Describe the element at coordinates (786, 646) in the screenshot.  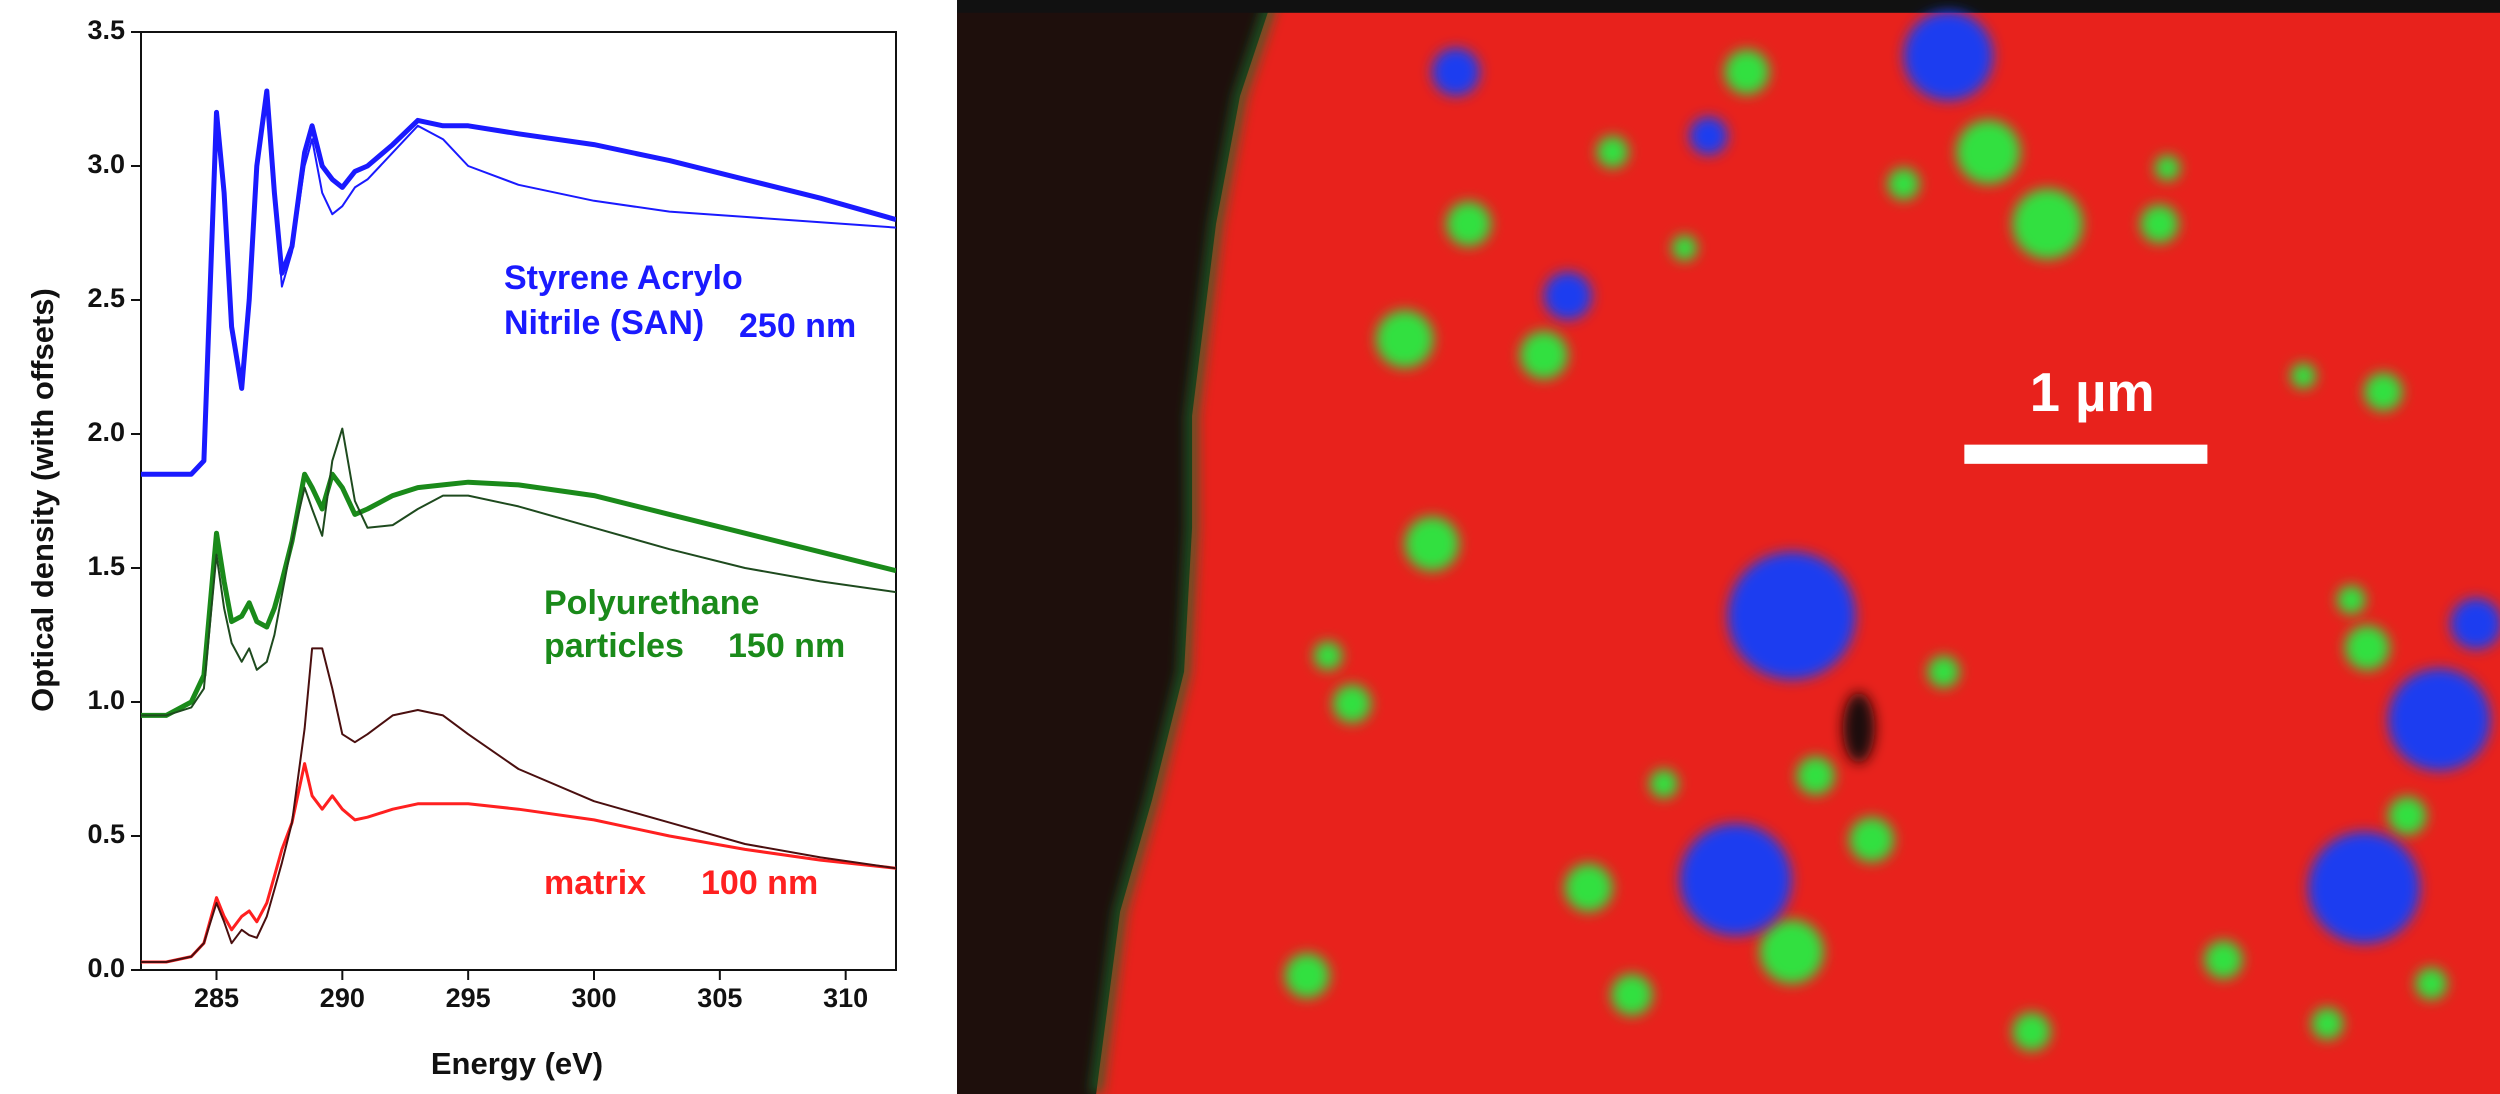
I see `annotation: 150 nm` at that location.